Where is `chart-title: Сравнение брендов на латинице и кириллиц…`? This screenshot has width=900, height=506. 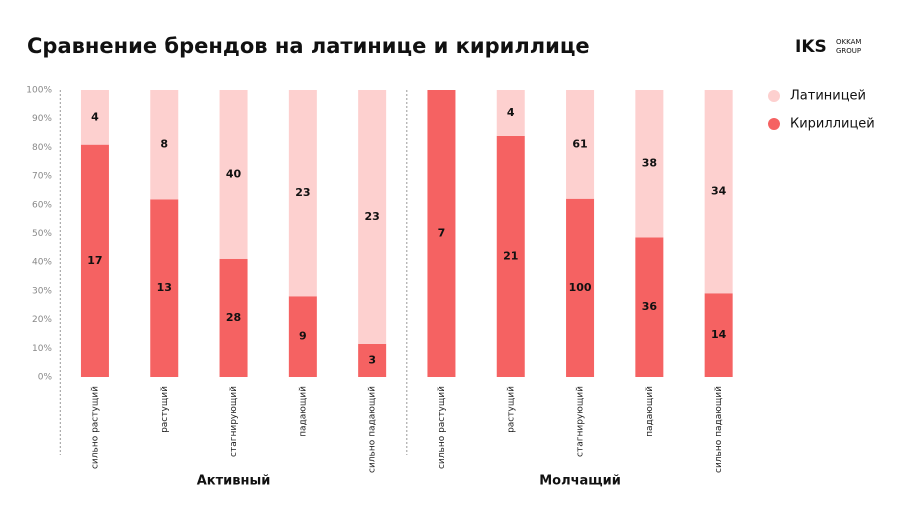
chart-title: Сравнение брендов на латинице и кириллиц… is located at coordinates (308, 46).